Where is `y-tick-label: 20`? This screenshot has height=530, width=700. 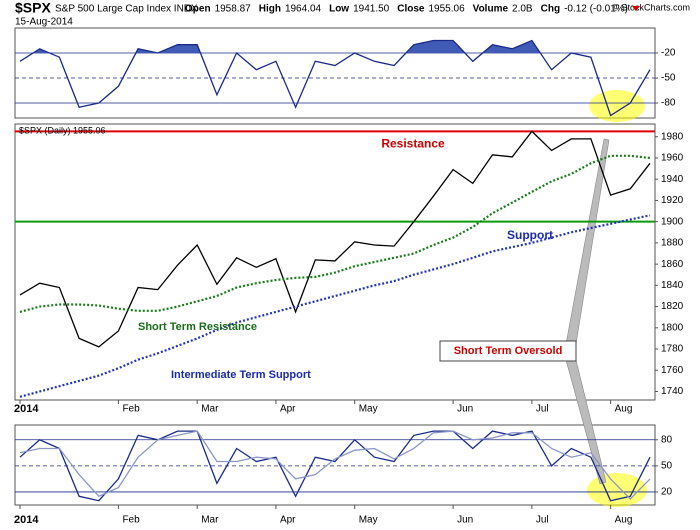
y-tick-label: 20 is located at coordinates (667, 492).